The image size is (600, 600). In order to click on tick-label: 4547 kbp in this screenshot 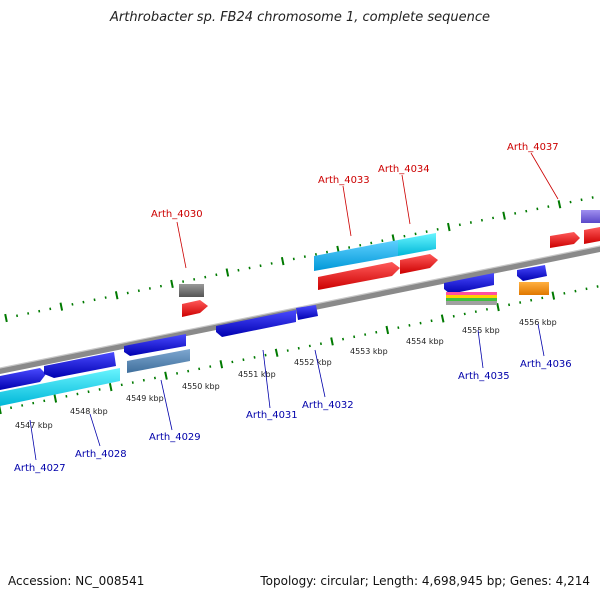, I will do `click(34, 425)`.